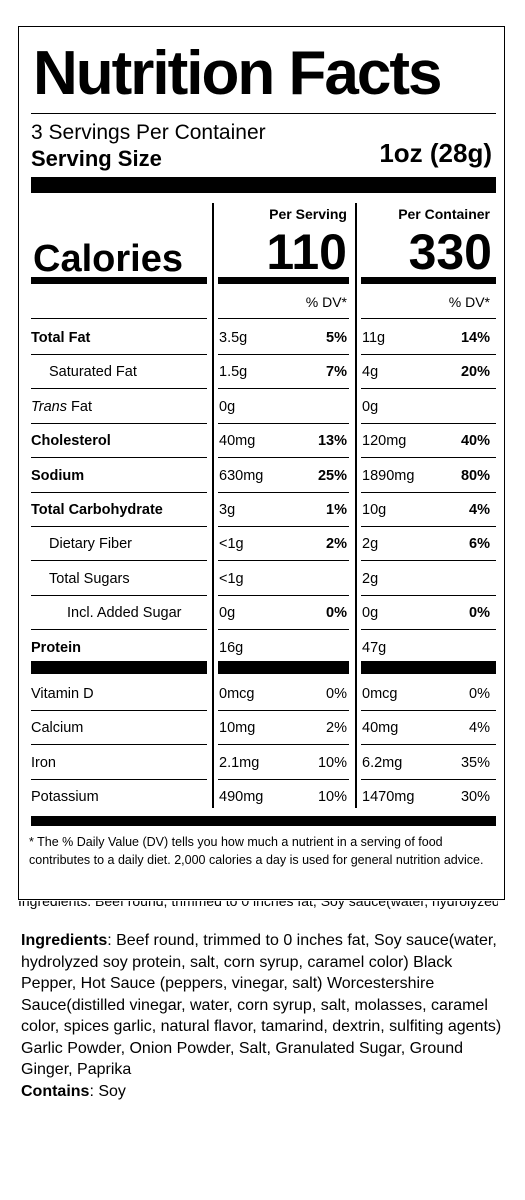 This screenshot has width=525, height=1200. I want to click on nutrient-name: Trans Fat, so click(61, 407).